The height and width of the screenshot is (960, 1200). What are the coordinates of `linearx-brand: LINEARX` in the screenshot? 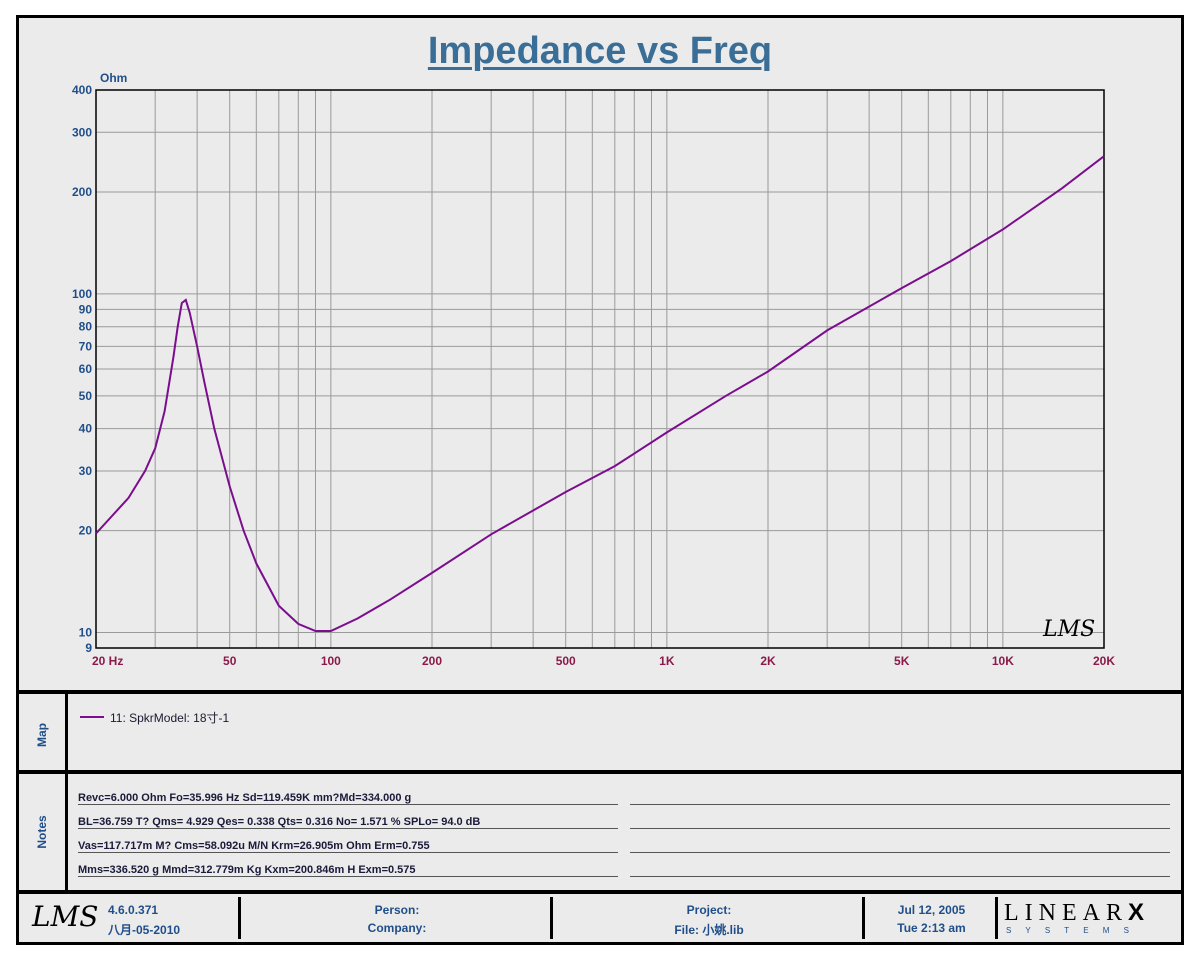 It's located at (1074, 913).